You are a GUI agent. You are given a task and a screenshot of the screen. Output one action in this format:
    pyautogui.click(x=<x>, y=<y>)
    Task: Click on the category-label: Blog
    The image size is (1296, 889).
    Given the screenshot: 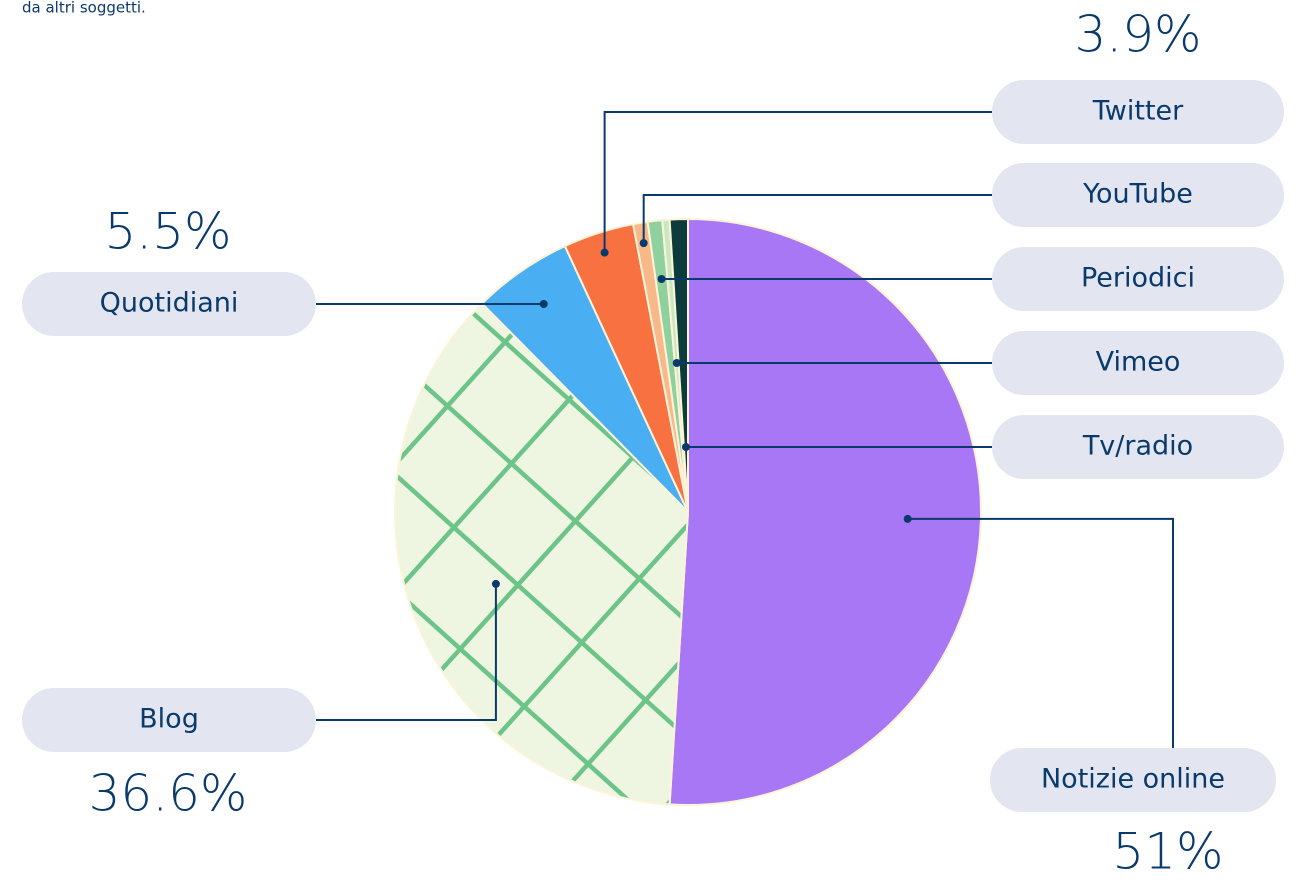 What is the action you would take?
    pyautogui.click(x=169, y=719)
    